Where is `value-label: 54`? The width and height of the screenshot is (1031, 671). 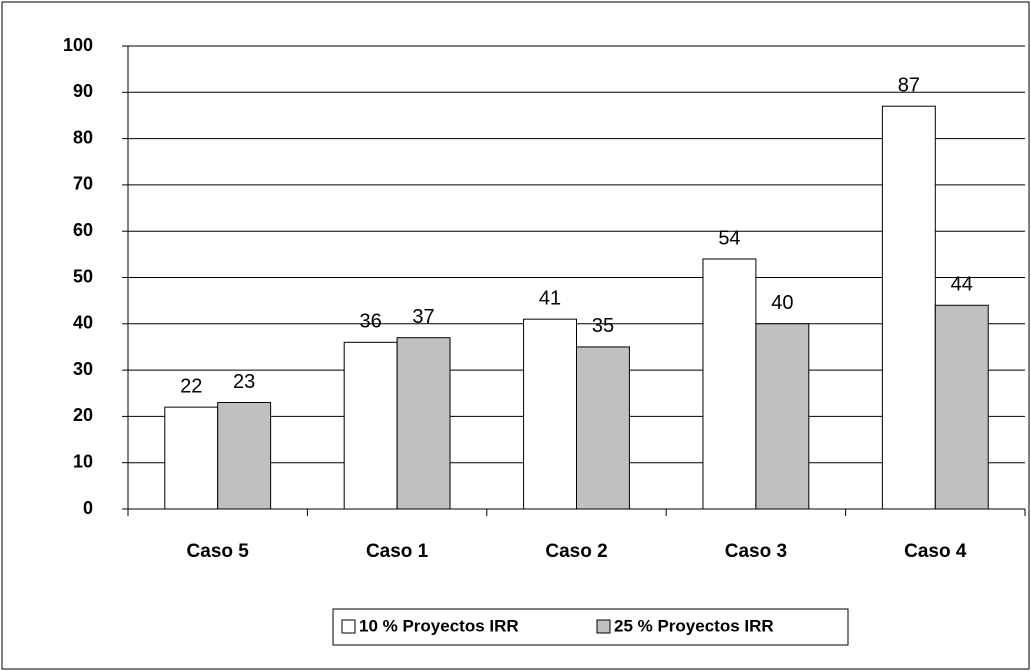 value-label: 54 is located at coordinates (729, 238).